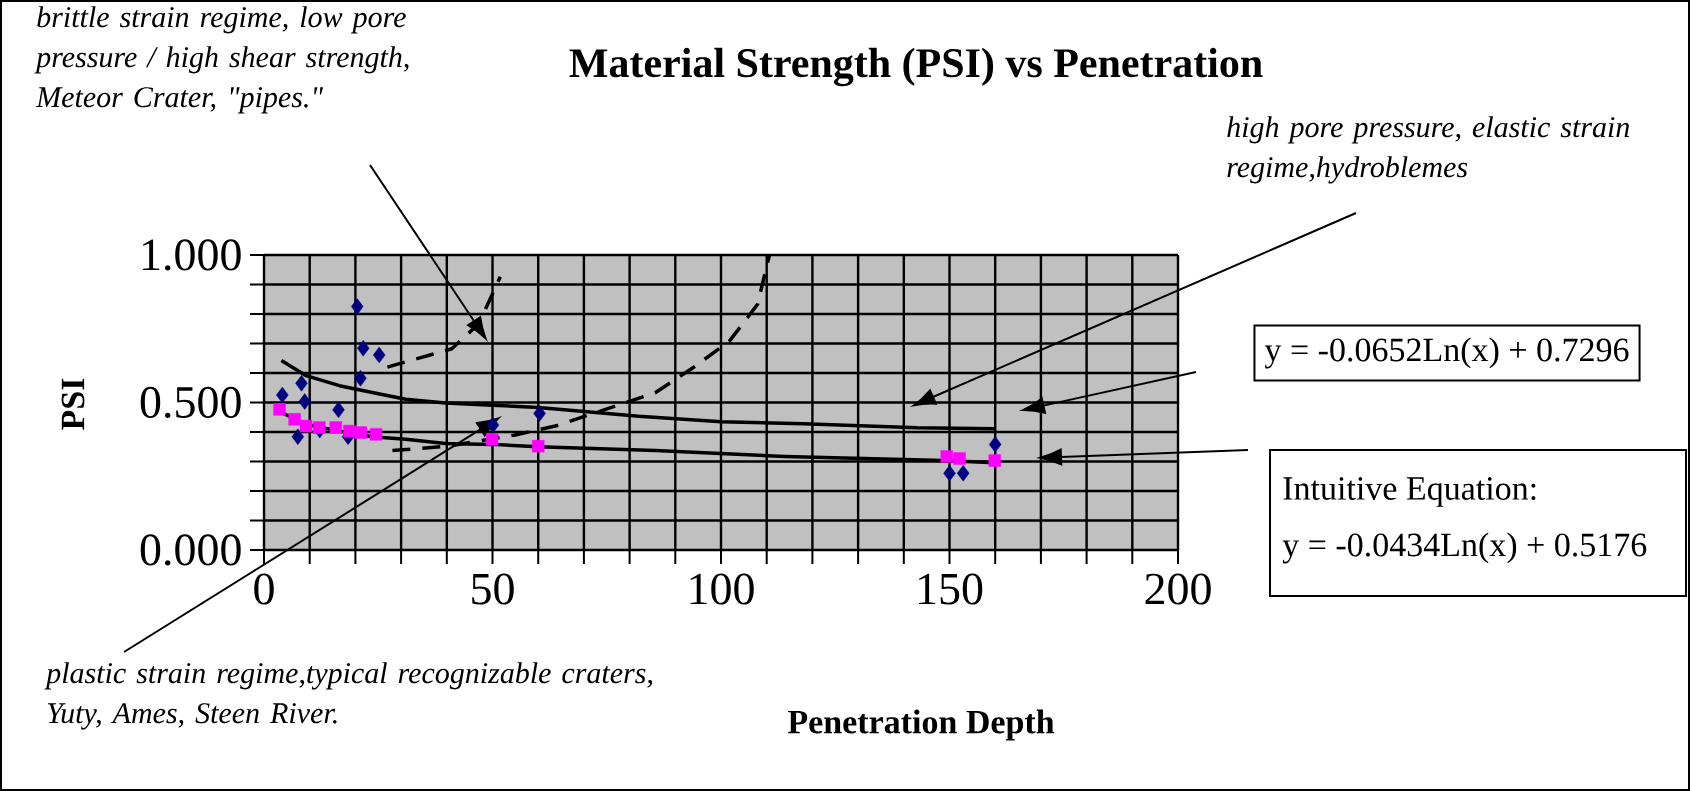 This screenshot has height=791, width=1690. I want to click on x-tick-label: 200, so click(1178, 589).